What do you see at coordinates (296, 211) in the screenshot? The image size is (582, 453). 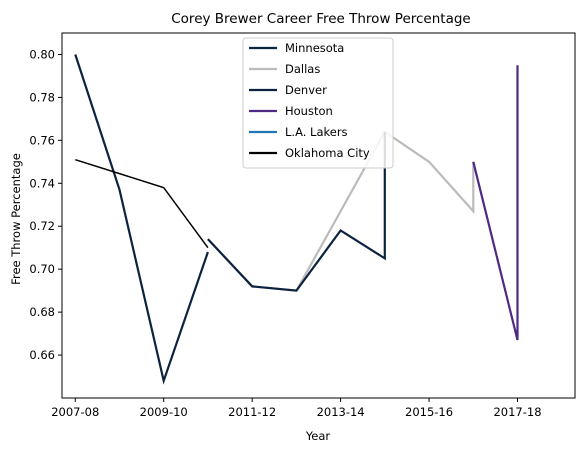 I see `series-line-denver` at bounding box center [296, 211].